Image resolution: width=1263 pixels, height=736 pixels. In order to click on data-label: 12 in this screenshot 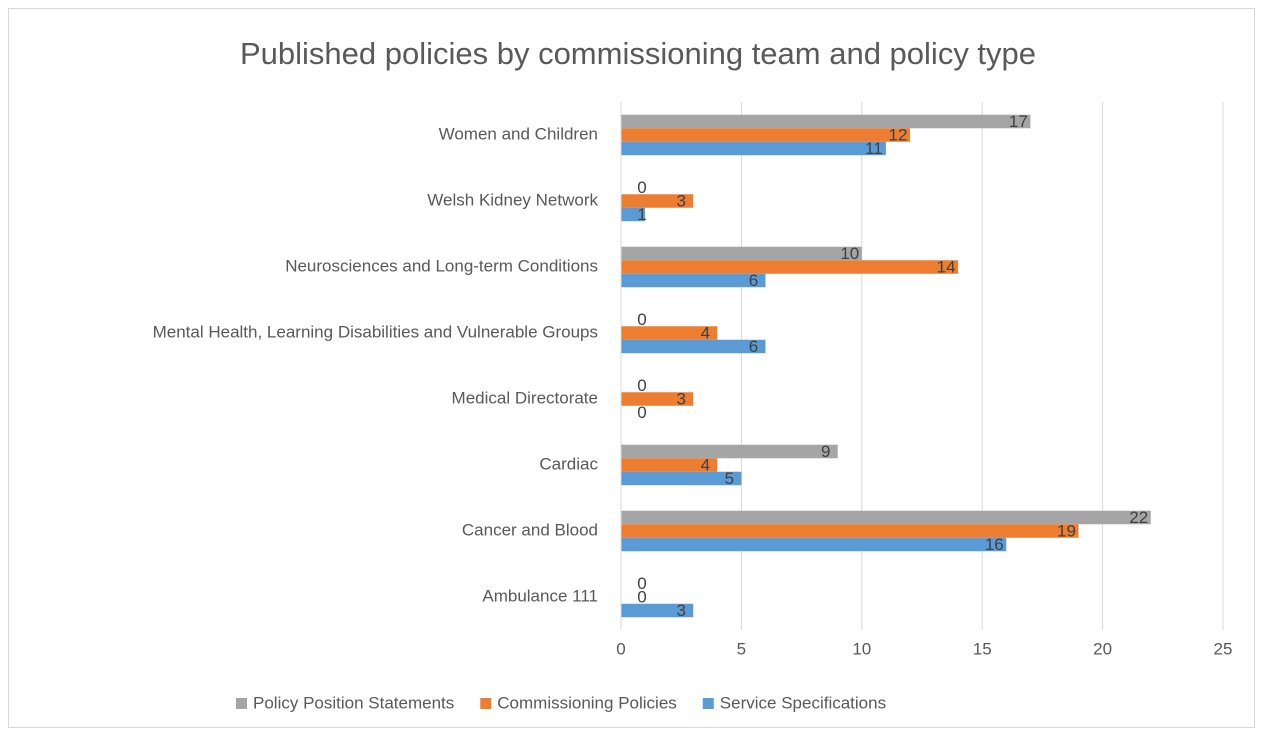, I will do `click(897, 134)`.